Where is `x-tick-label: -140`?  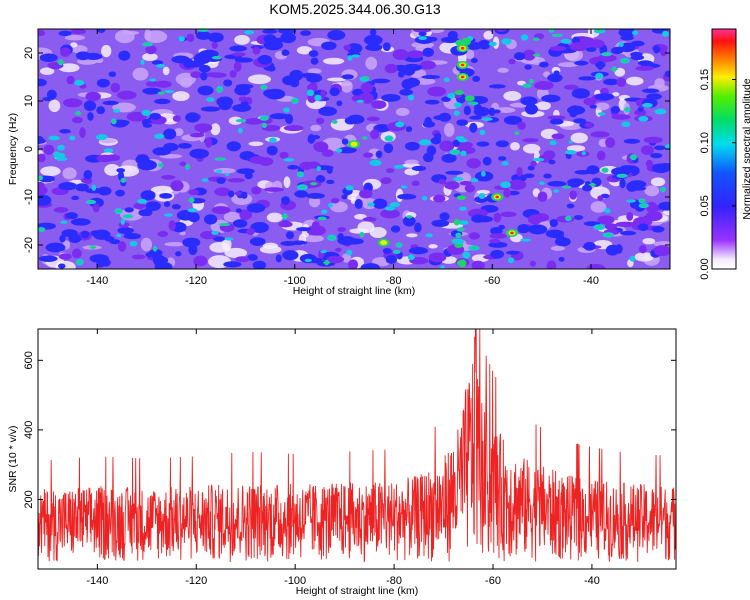 x-tick-label: -140 is located at coordinates (97, 581).